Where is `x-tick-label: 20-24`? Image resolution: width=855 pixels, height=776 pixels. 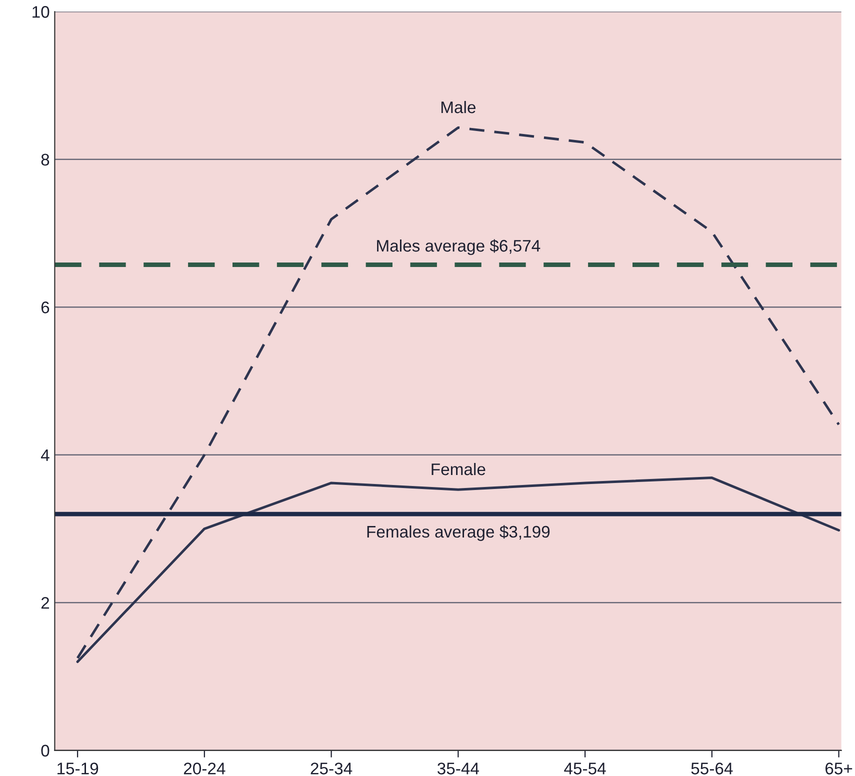
x-tick-label: 20-24 is located at coordinates (205, 768).